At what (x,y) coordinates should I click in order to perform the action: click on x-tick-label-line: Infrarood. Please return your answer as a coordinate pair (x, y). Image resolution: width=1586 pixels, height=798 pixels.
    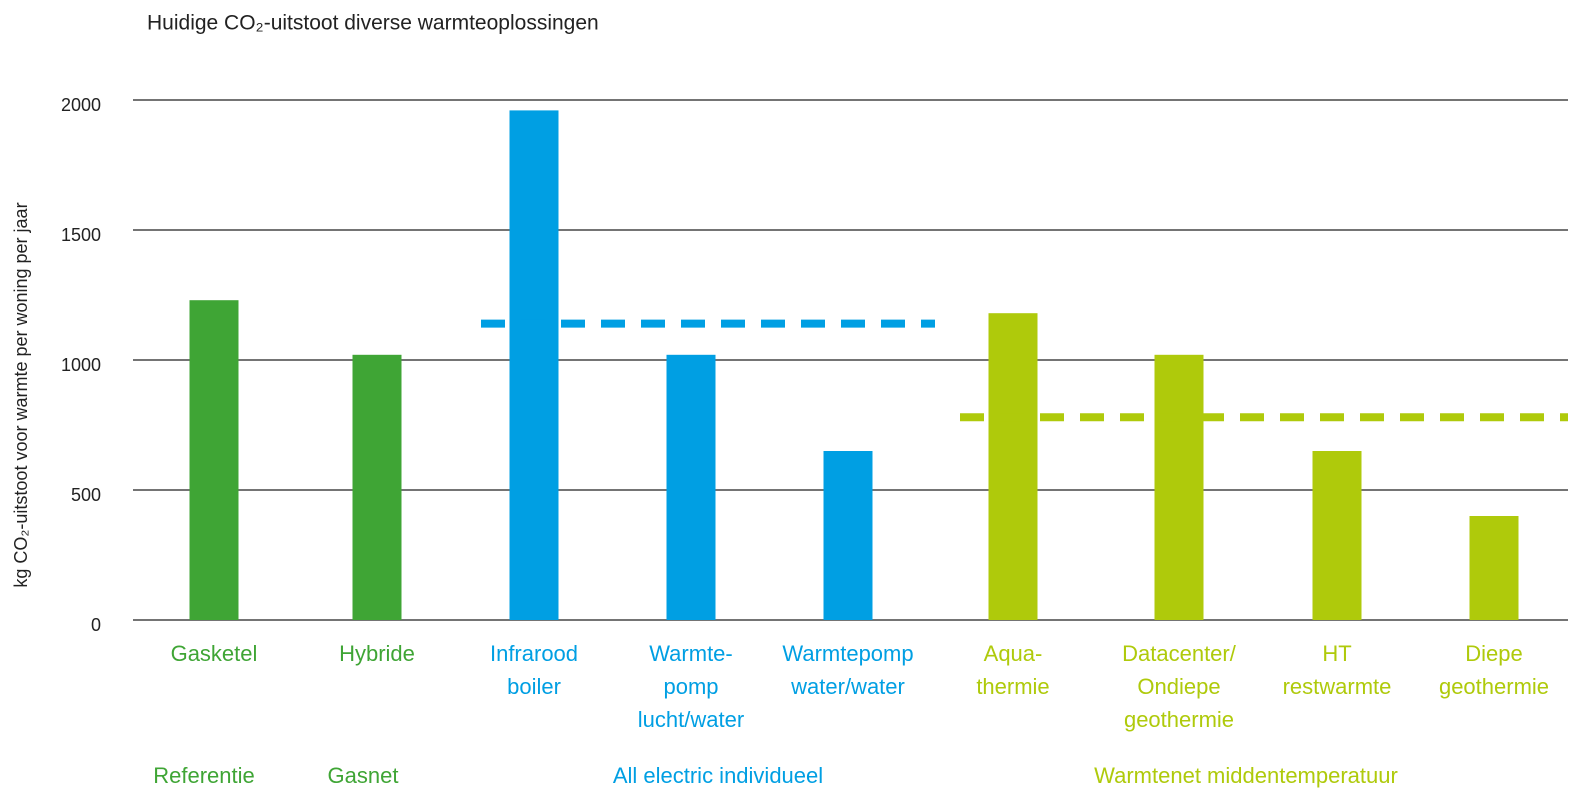
    Looking at the image, I should click on (534, 653).